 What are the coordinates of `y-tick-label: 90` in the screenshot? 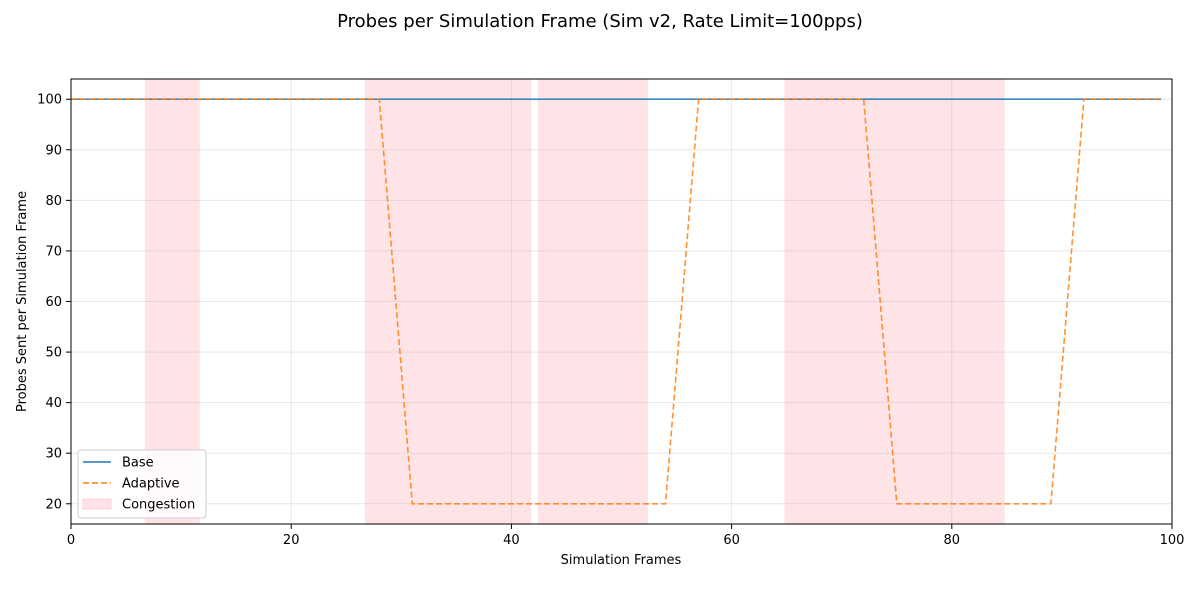 It's located at (53, 150).